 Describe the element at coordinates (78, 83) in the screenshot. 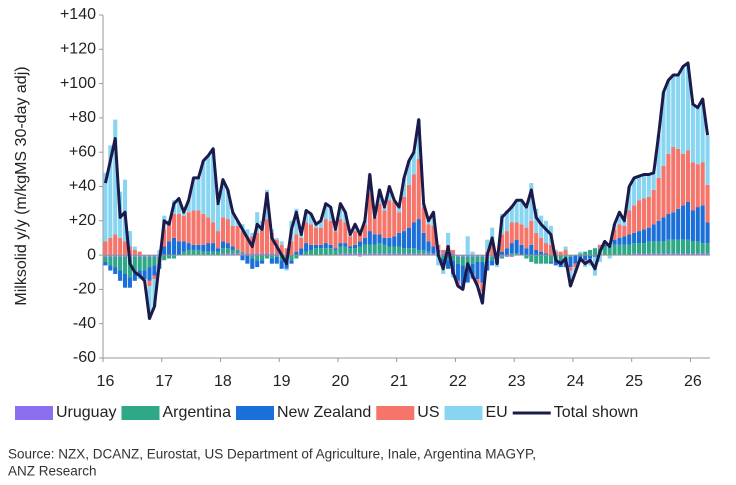

I see `y-tick-label: +100` at that location.